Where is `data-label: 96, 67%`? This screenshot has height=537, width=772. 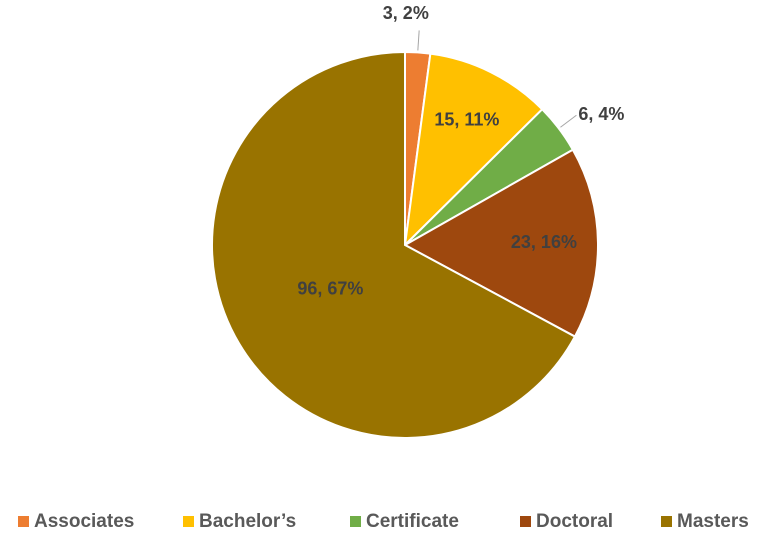 data-label: 96, 67% is located at coordinates (330, 288).